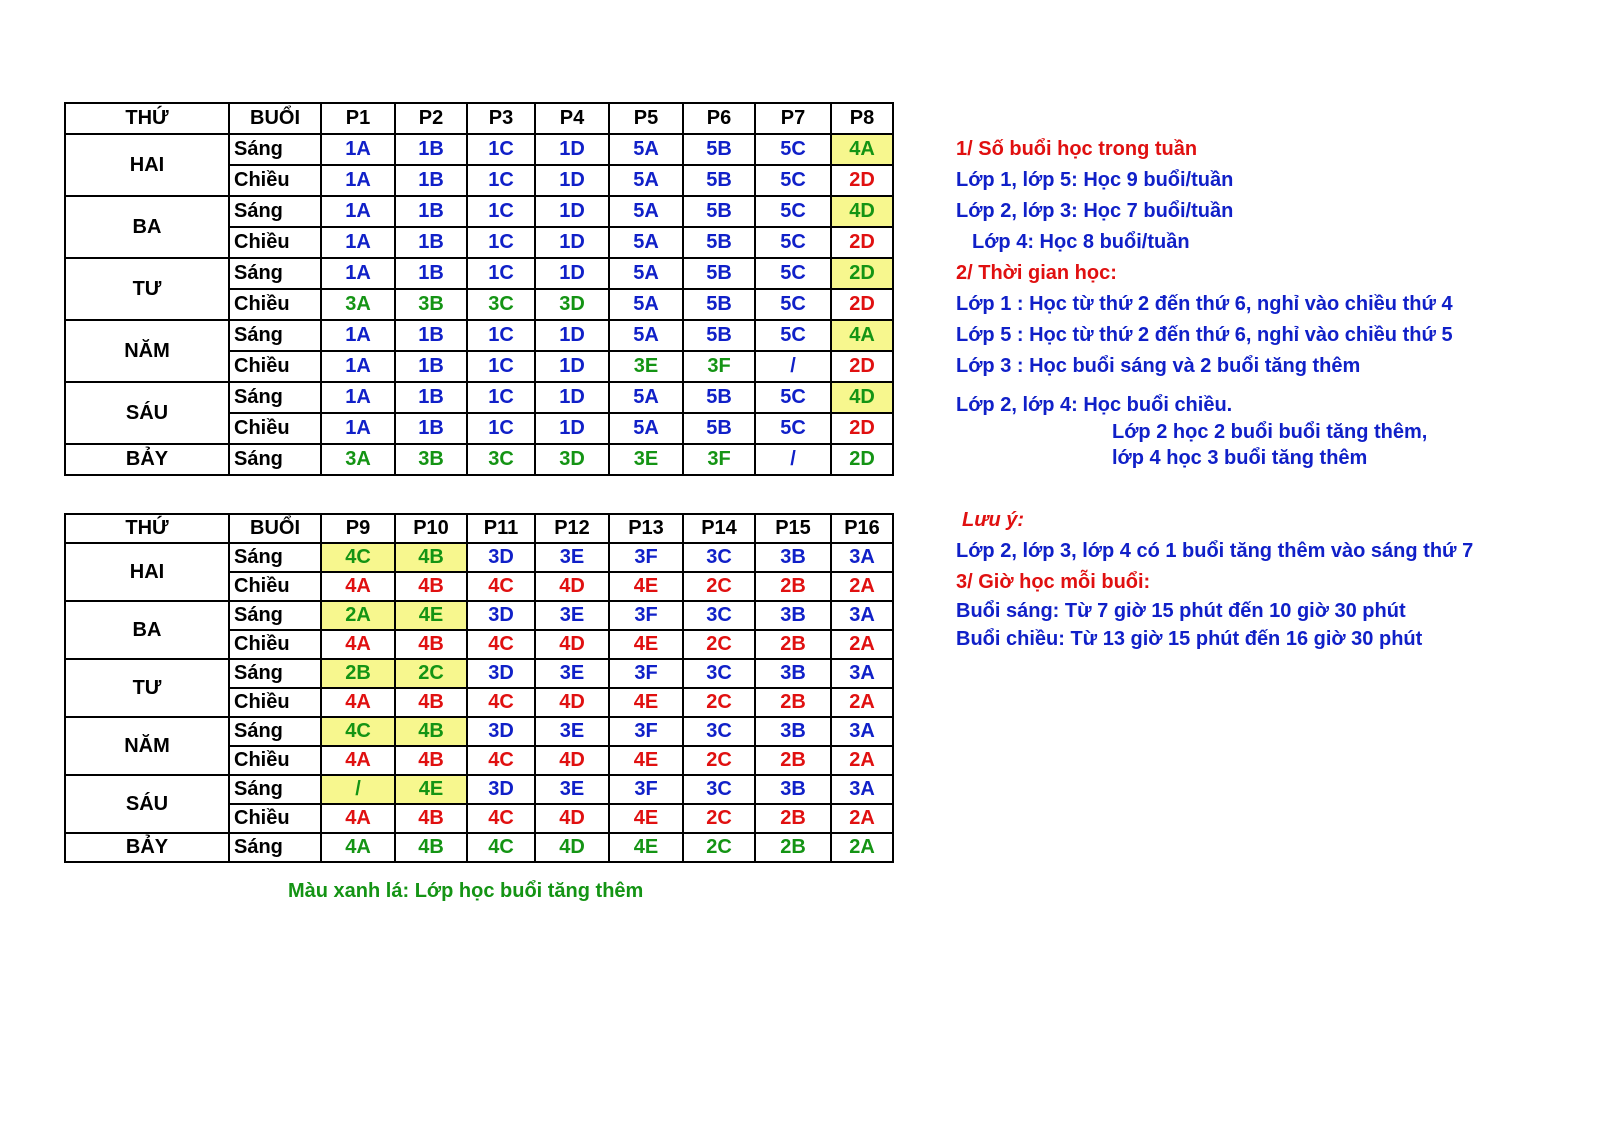  Describe the element at coordinates (147, 351) in the screenshot. I see `day-cell: NĂM` at that location.